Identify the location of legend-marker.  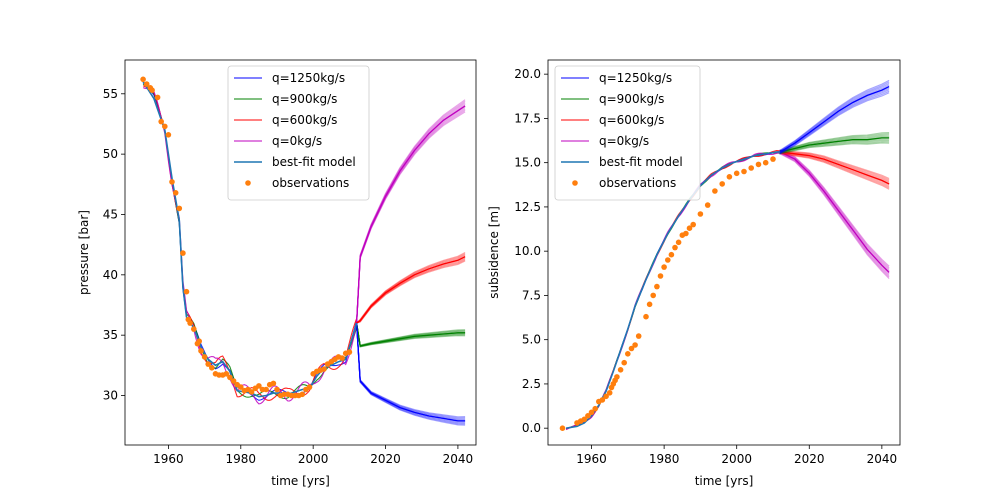
(248, 183).